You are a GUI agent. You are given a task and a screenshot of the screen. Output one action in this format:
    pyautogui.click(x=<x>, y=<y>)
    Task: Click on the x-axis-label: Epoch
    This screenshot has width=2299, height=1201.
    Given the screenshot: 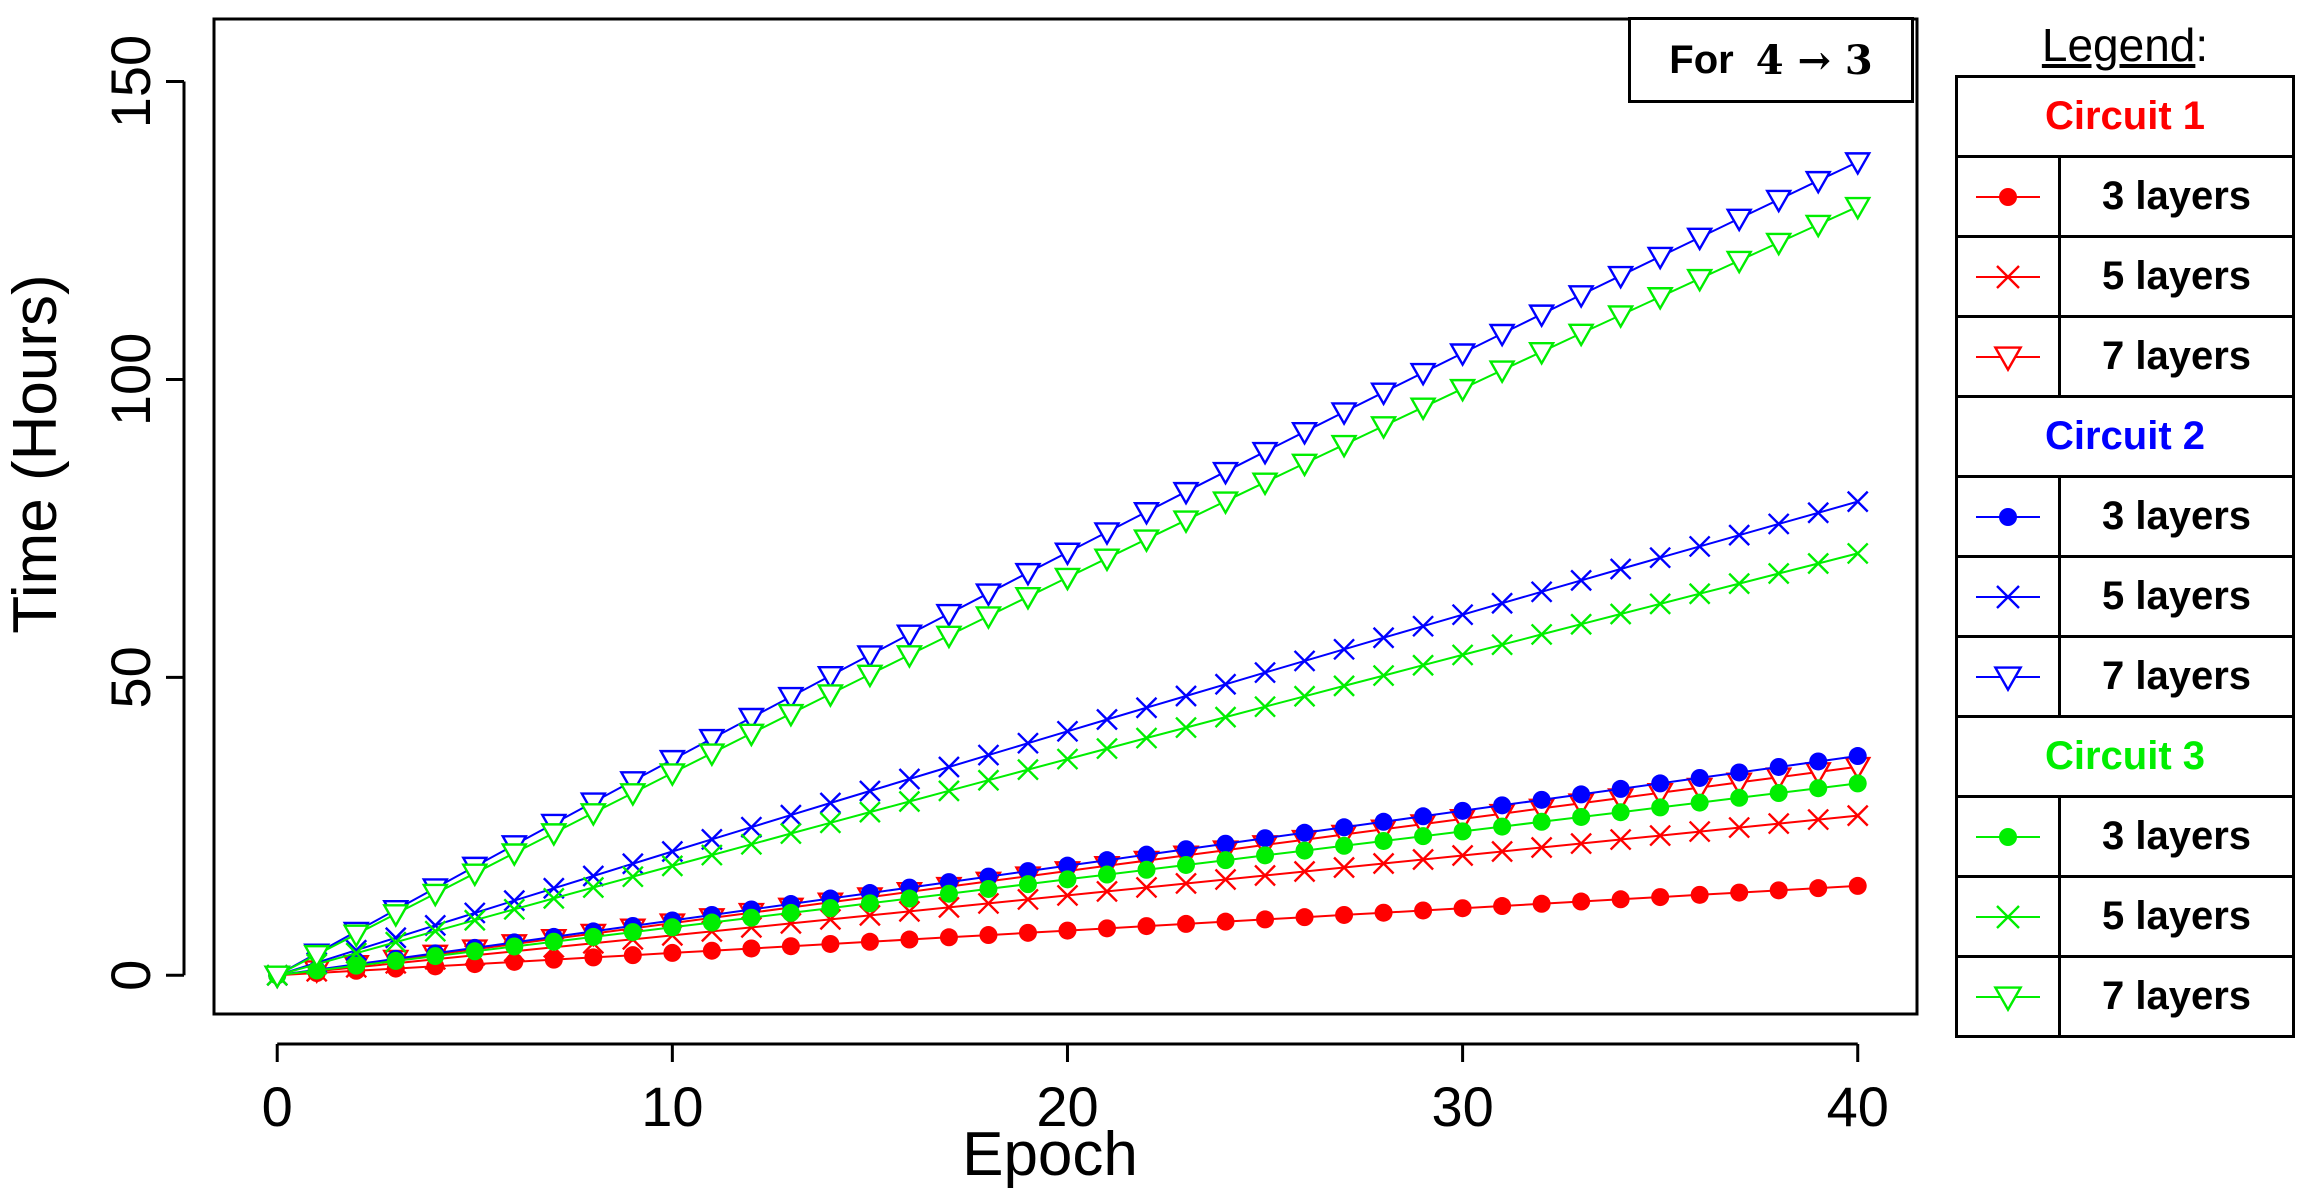 What is the action you would take?
    pyautogui.click(x=1050, y=1154)
    